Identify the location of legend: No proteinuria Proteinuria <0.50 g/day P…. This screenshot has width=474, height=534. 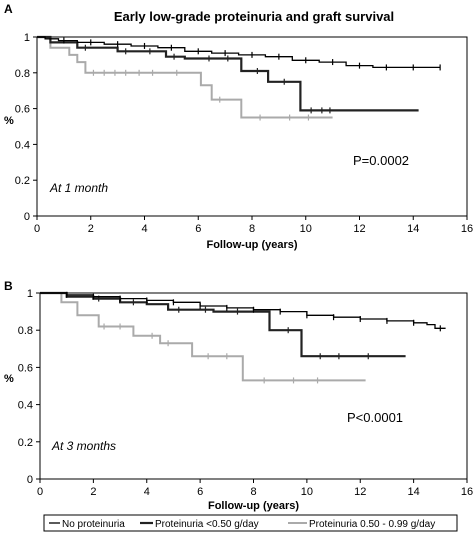
(250, 523).